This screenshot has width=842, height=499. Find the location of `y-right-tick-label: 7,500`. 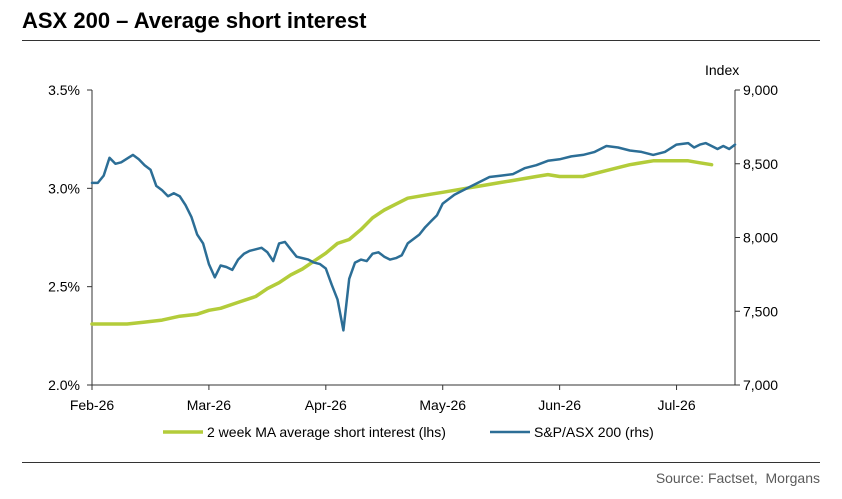

y-right-tick-label: 7,500 is located at coordinates (760, 311).